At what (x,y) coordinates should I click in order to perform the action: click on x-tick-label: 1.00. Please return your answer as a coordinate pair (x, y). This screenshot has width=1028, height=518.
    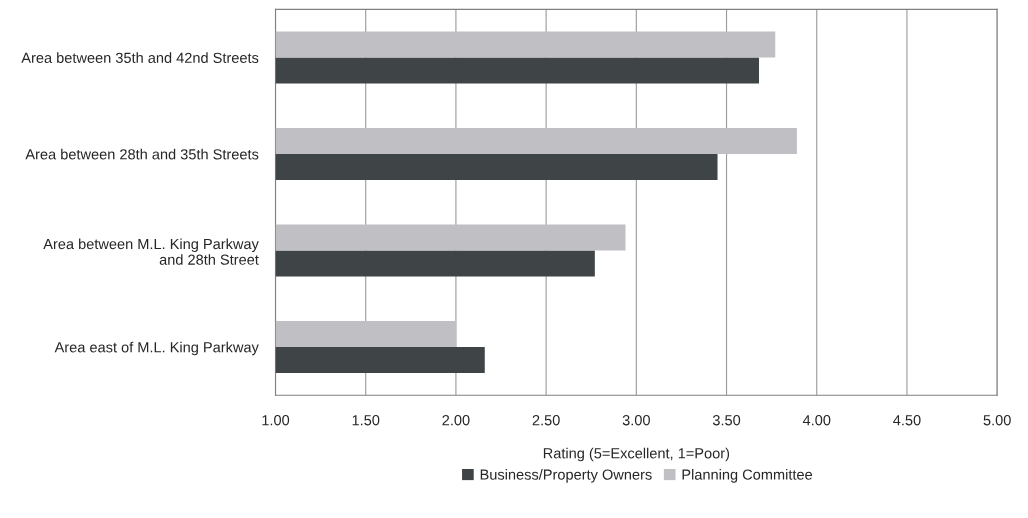
    Looking at the image, I should click on (276, 420).